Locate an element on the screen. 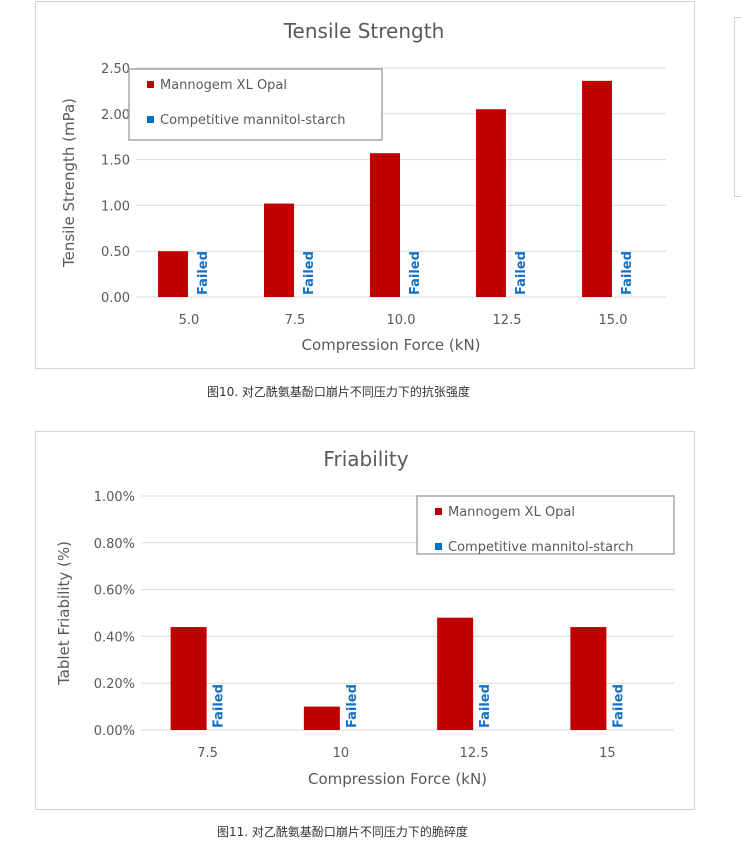  x-tick-label: 15.0 is located at coordinates (613, 320).